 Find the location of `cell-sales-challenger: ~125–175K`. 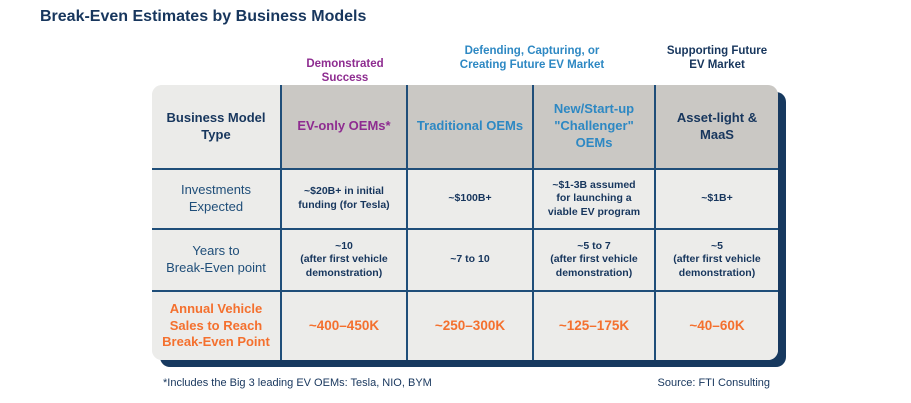

cell-sales-challenger: ~125–175K is located at coordinates (595, 325).